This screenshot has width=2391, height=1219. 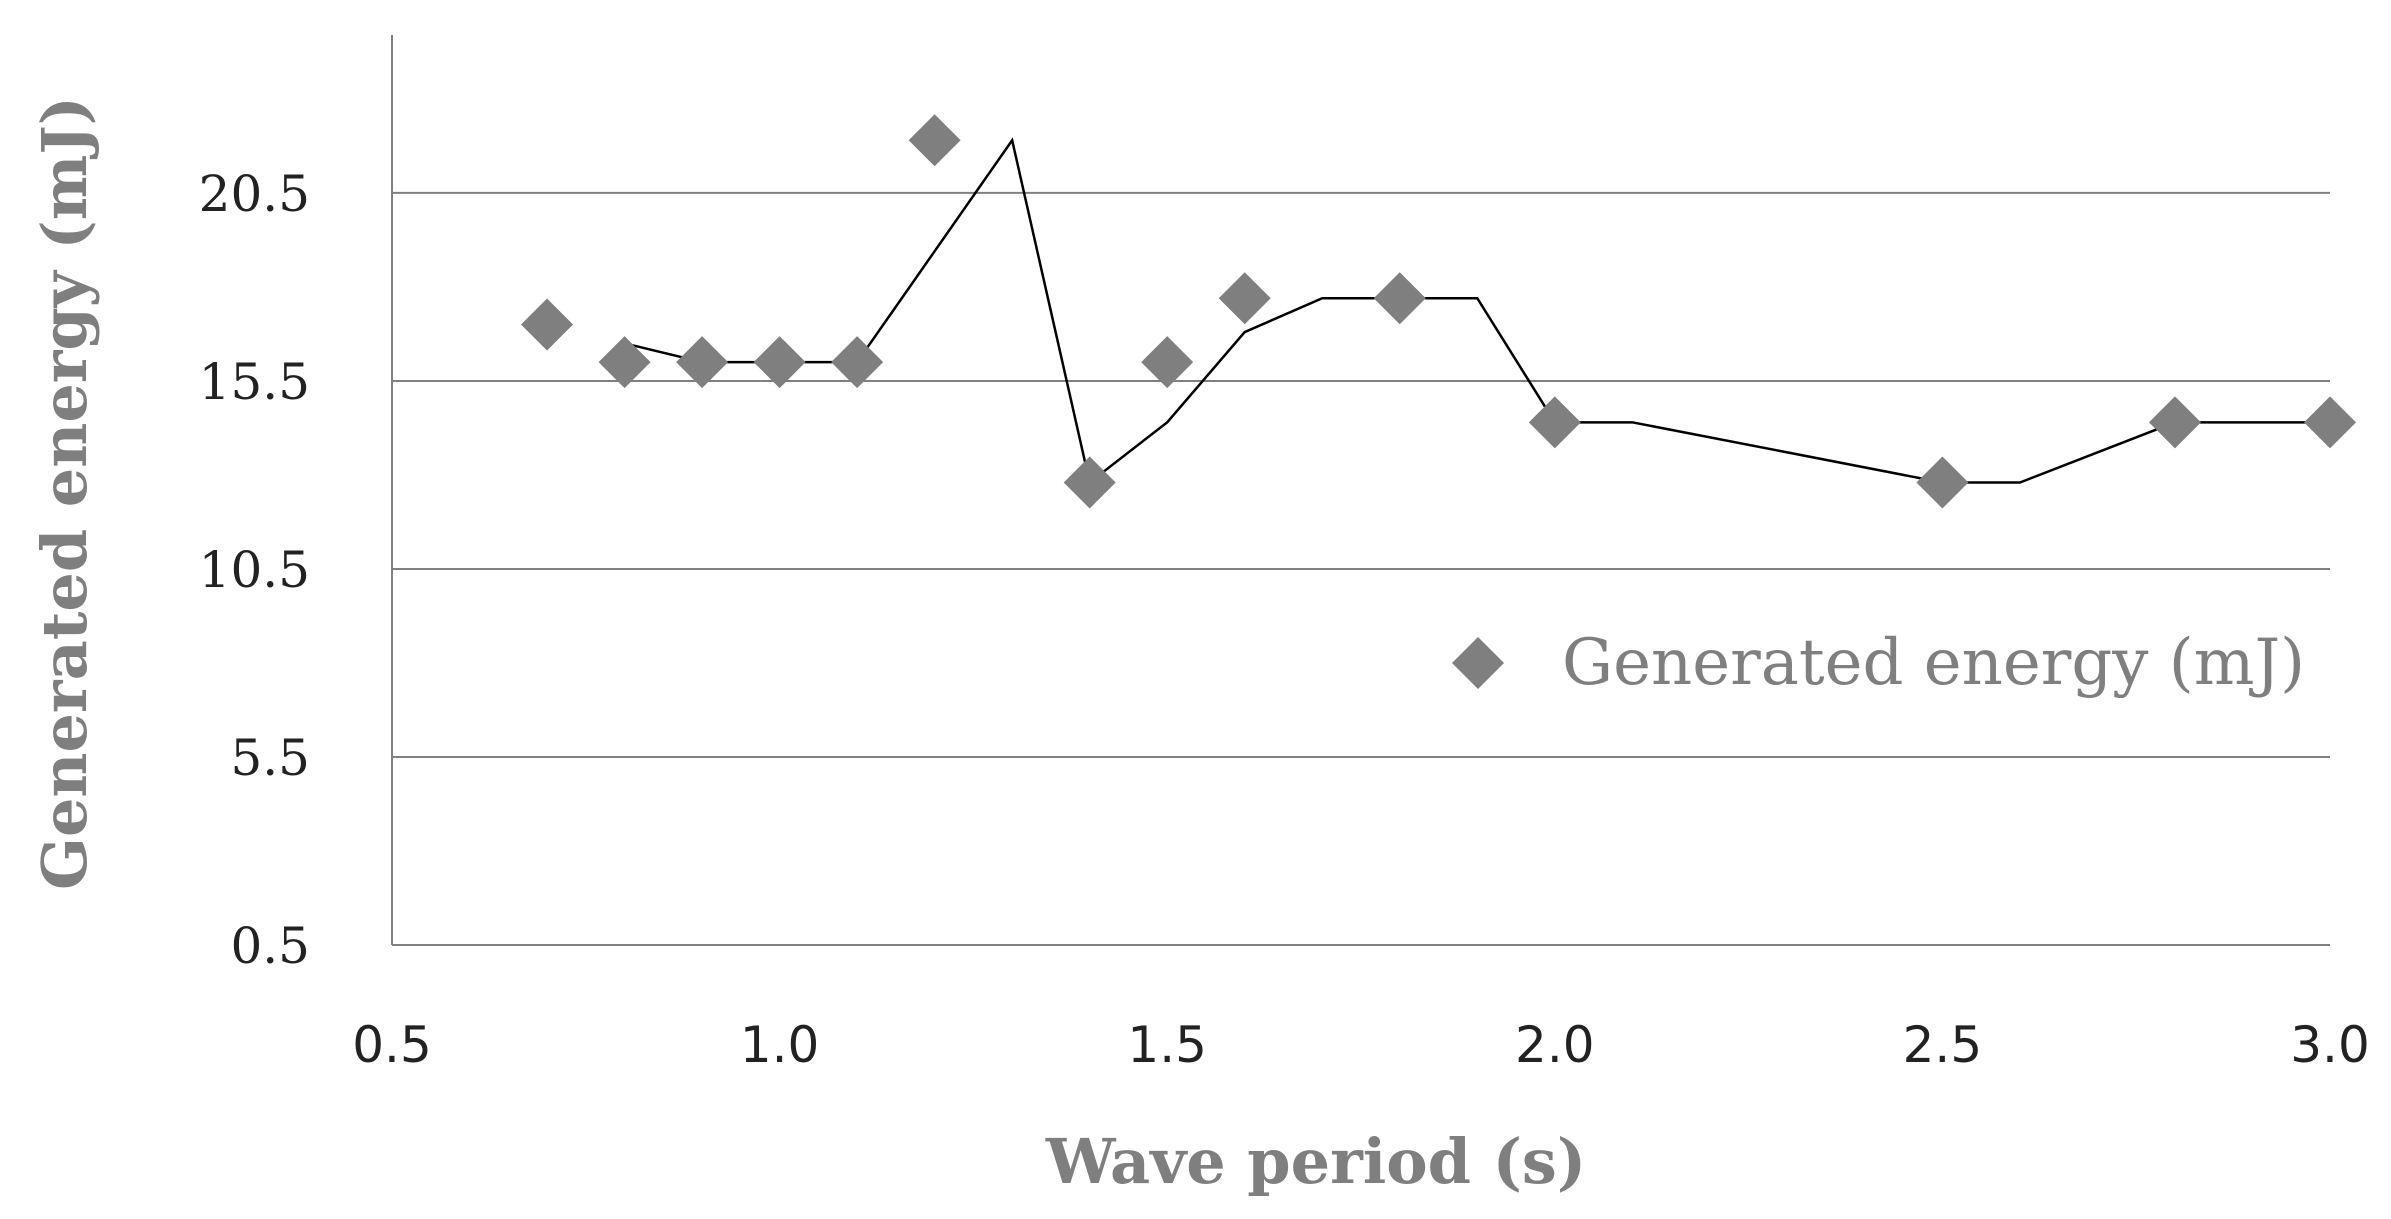 I want to click on legend-marker-diamond-icon, so click(x=1478, y=663).